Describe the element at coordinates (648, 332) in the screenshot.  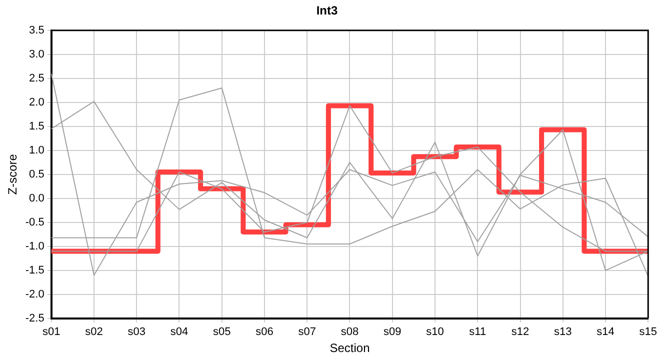
I see `x-tick-label: s15` at that location.